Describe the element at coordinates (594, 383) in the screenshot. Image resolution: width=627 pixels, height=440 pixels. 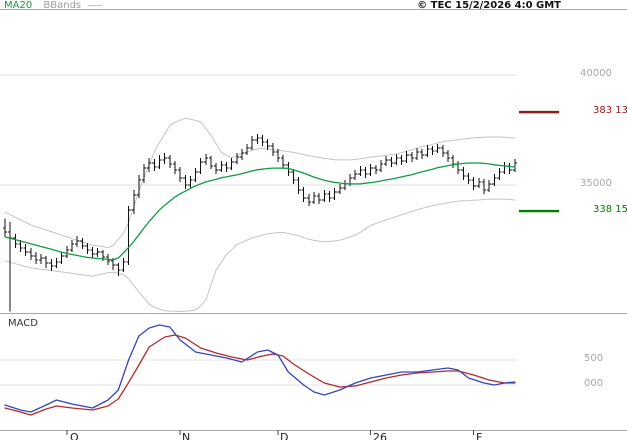
I see `macd-axis-label-000: 000` at that location.